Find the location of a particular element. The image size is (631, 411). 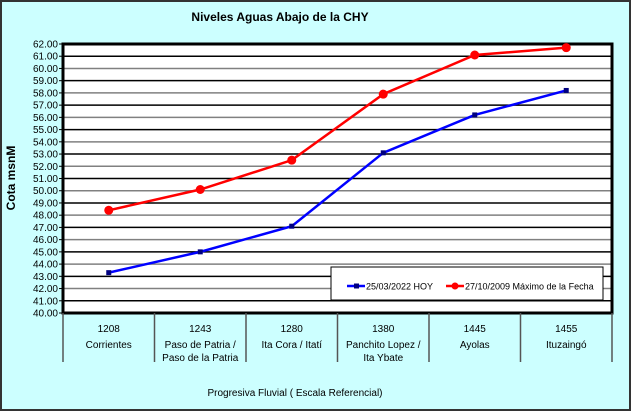

x-tick-label-km: 1445 is located at coordinates (475, 329).